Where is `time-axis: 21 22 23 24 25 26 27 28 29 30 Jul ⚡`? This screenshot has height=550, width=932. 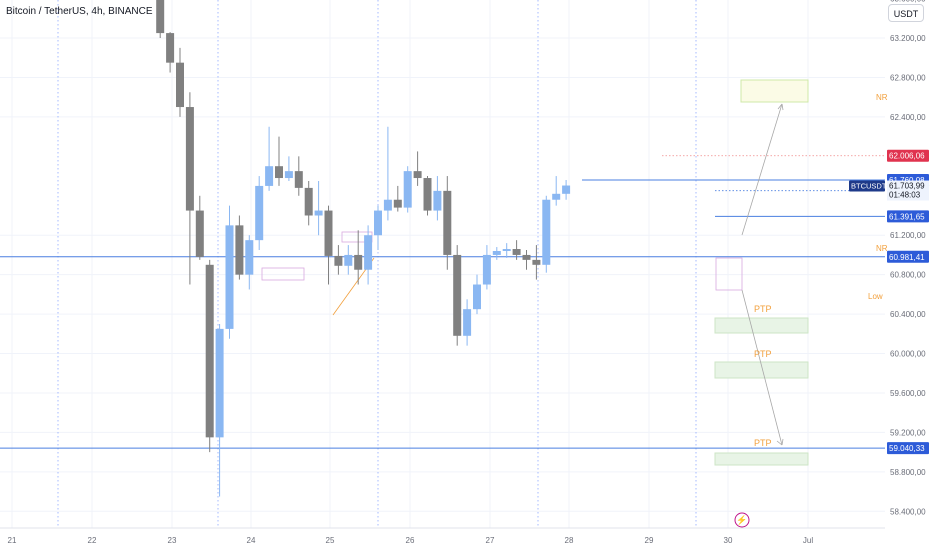 time-axis: 21 22 23 24 25 26 27 28 29 30 Jul ⚡ is located at coordinates (442, 528).